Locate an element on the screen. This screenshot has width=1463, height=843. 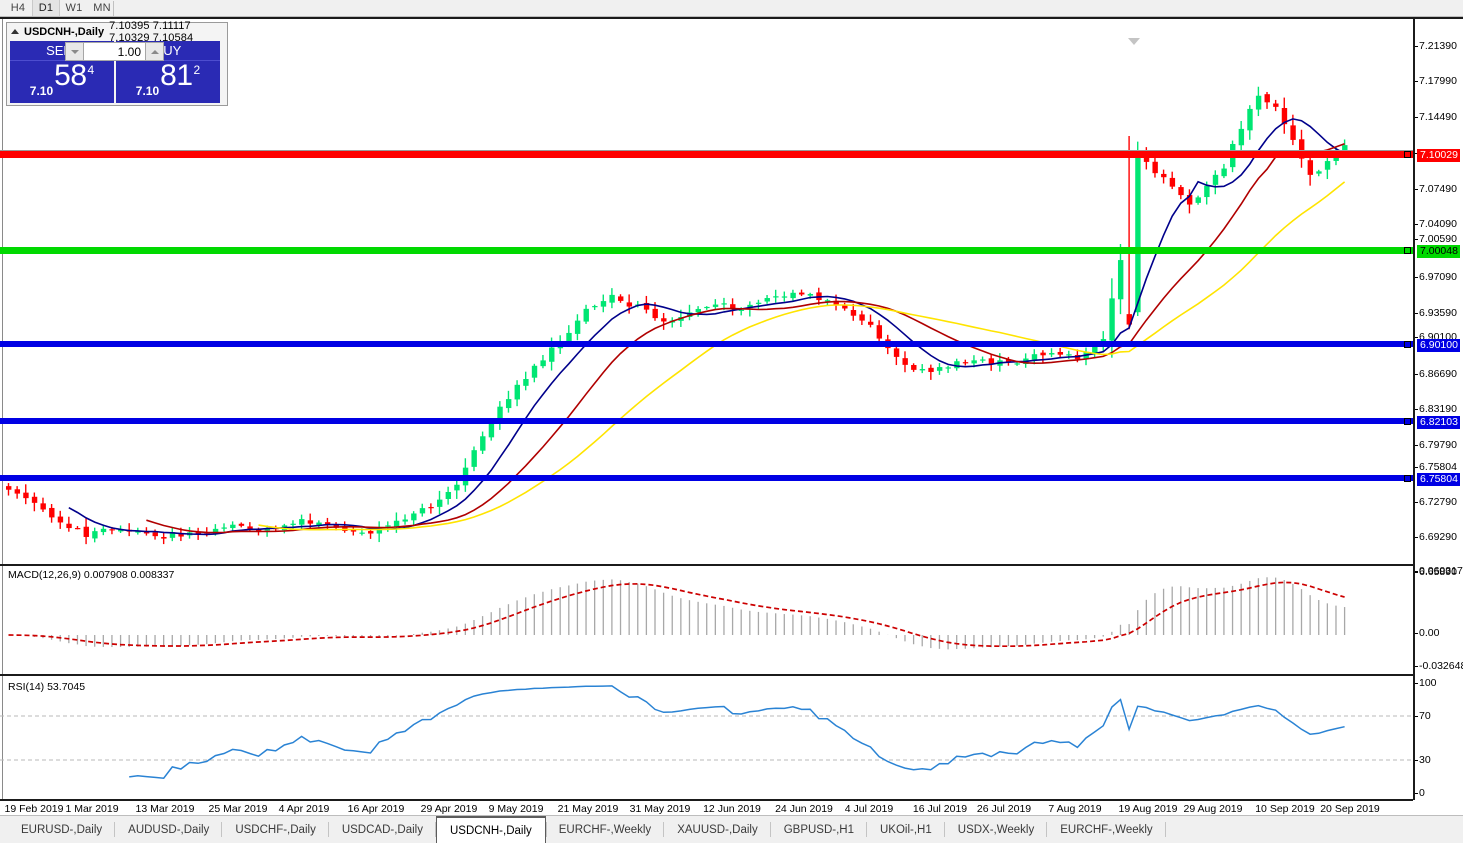
volume-input: 1.00 is located at coordinates (114, 51).